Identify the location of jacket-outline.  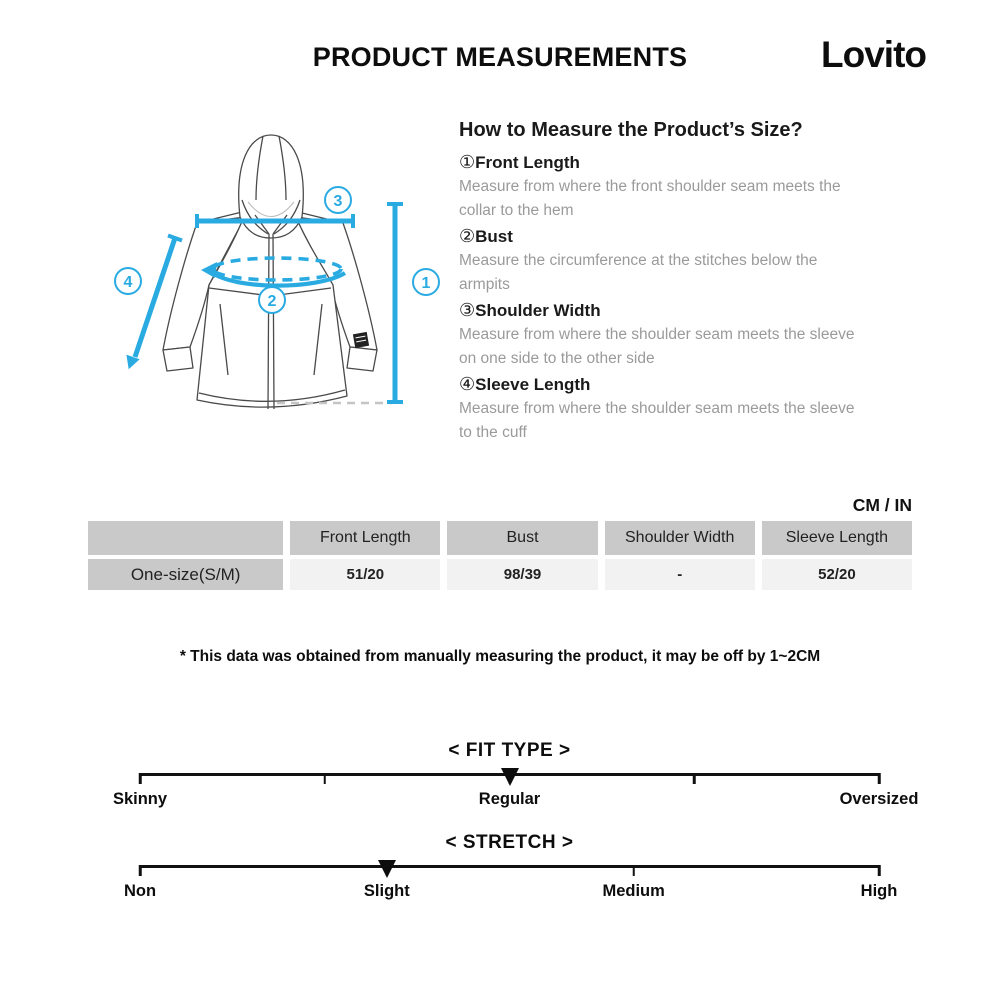
(270, 272).